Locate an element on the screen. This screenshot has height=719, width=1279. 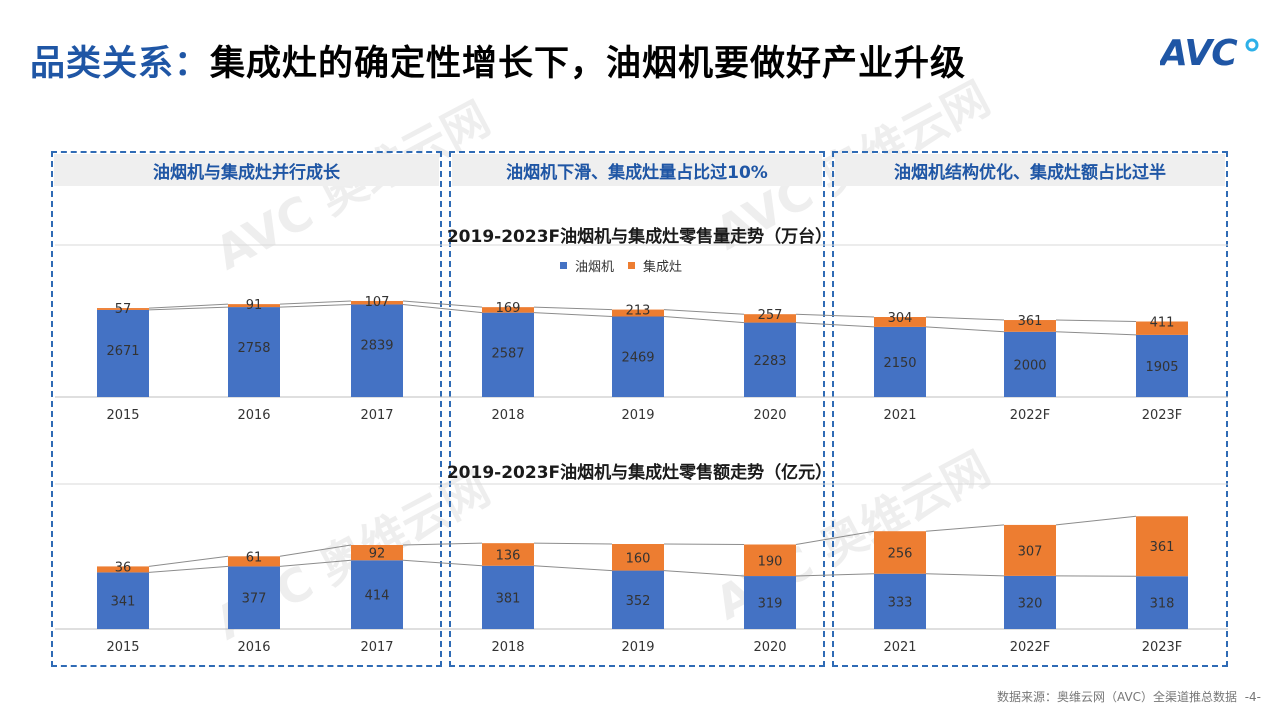
page-number: -4- is located at coordinates (1252, 697).